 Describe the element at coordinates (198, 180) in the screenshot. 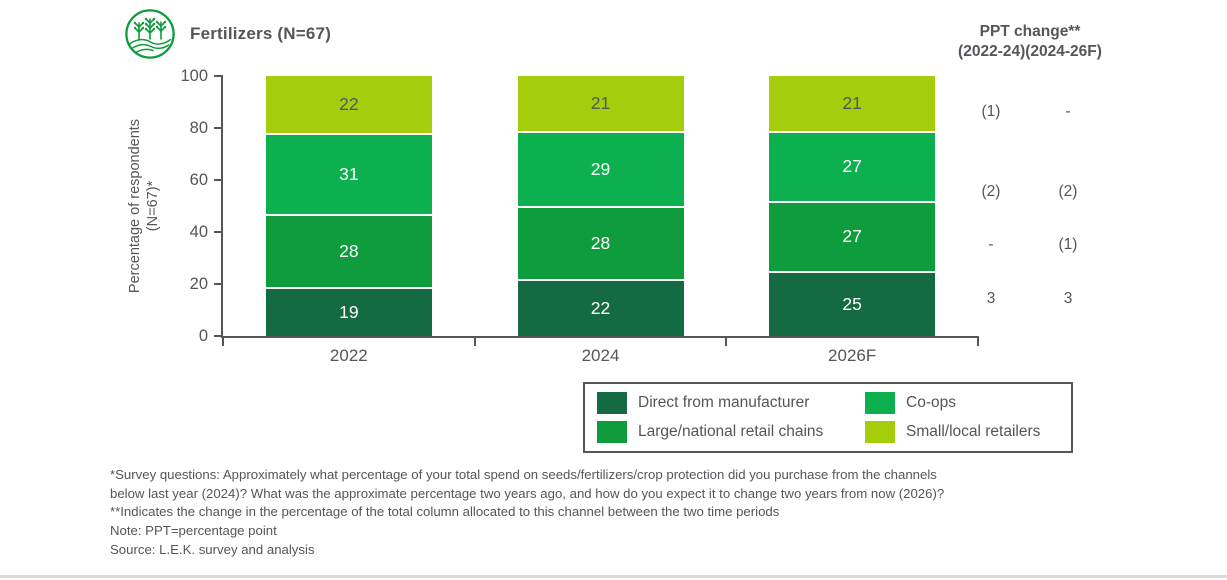

I see `y-tick-label: 60` at that location.